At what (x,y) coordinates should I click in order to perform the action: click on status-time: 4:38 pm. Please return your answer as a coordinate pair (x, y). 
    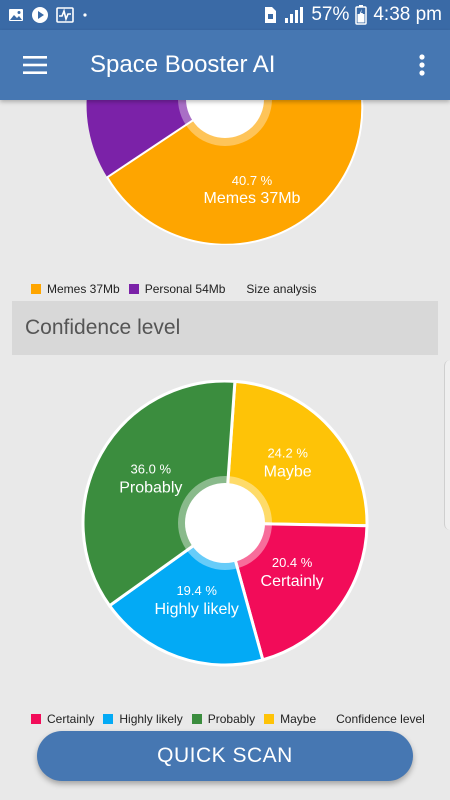
    Looking at the image, I should click on (407, 14).